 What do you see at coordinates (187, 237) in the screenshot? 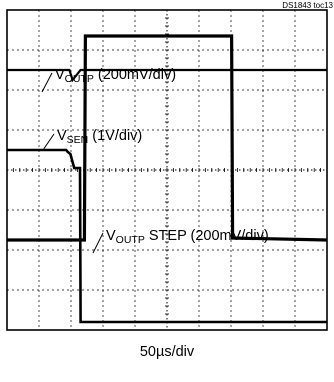
I see `trace-label-3: VOUTP STEP (200mV/div)` at bounding box center [187, 237].